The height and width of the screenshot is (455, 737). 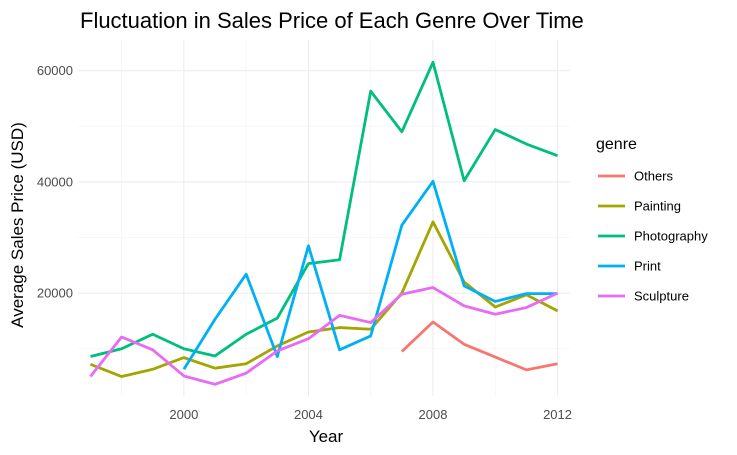 I want to click on y-tick-label: 60000, so click(x=55, y=70).